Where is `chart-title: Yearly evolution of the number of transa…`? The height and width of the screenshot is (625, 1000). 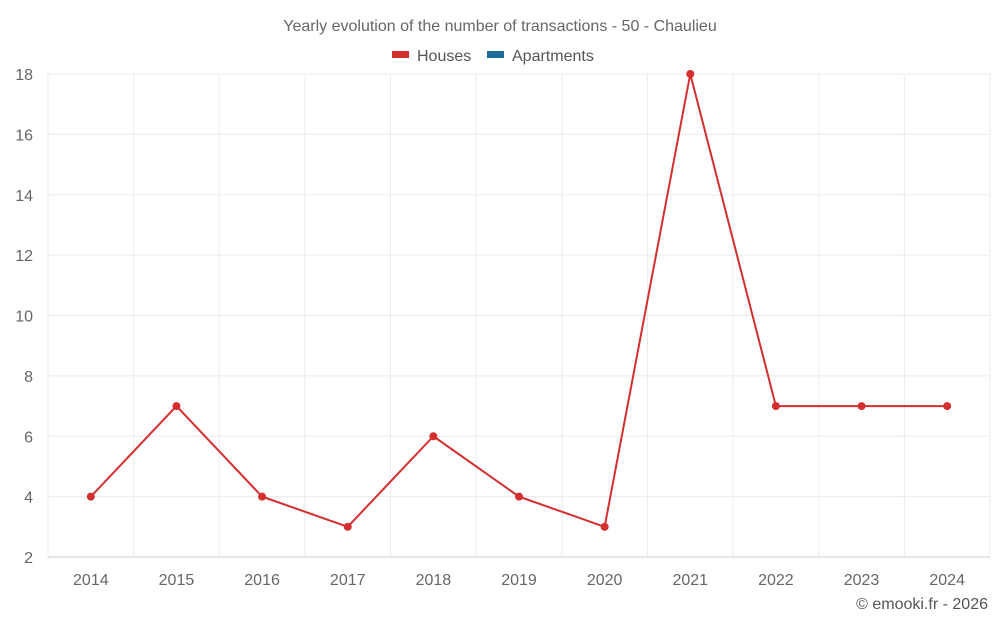
chart-title: Yearly evolution of the number of transa… is located at coordinates (499, 26).